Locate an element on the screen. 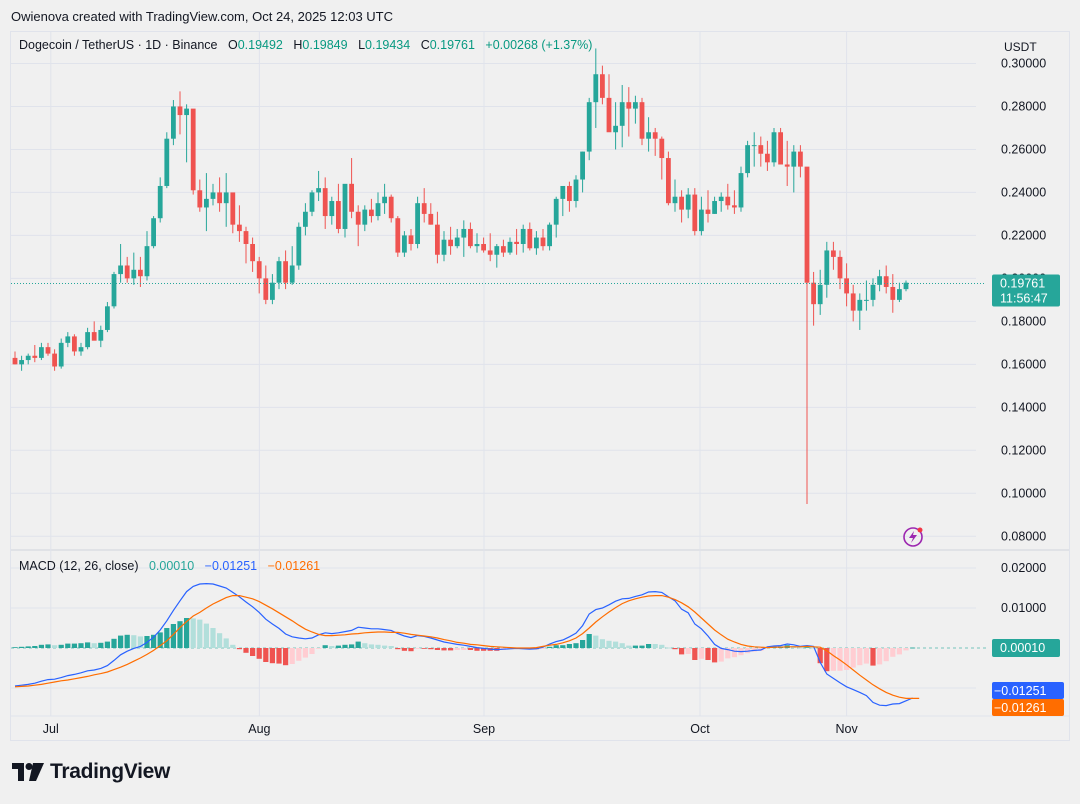 The image size is (1080, 804). price-tick-label: 0.30000 is located at coordinates (1023, 63).